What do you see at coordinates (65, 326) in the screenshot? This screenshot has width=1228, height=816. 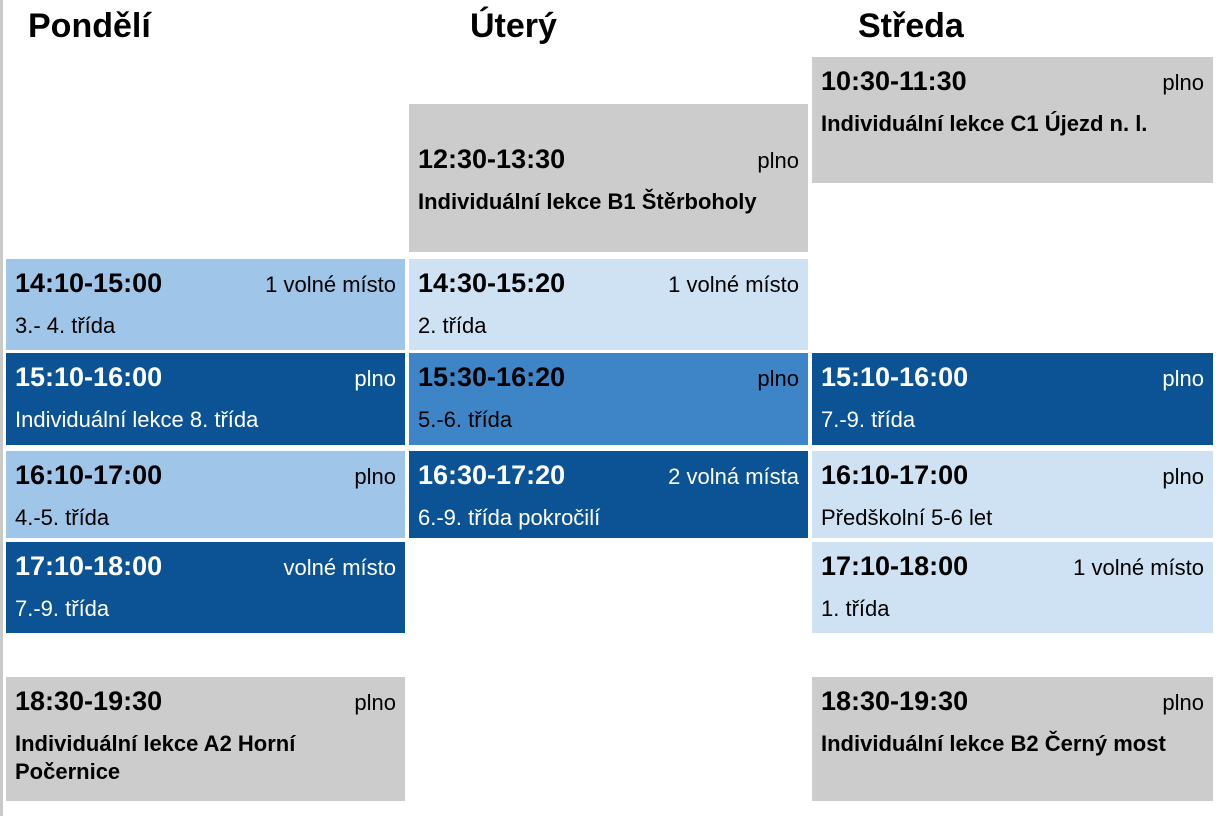 I see `event-title: 3.- 4. třída` at bounding box center [65, 326].